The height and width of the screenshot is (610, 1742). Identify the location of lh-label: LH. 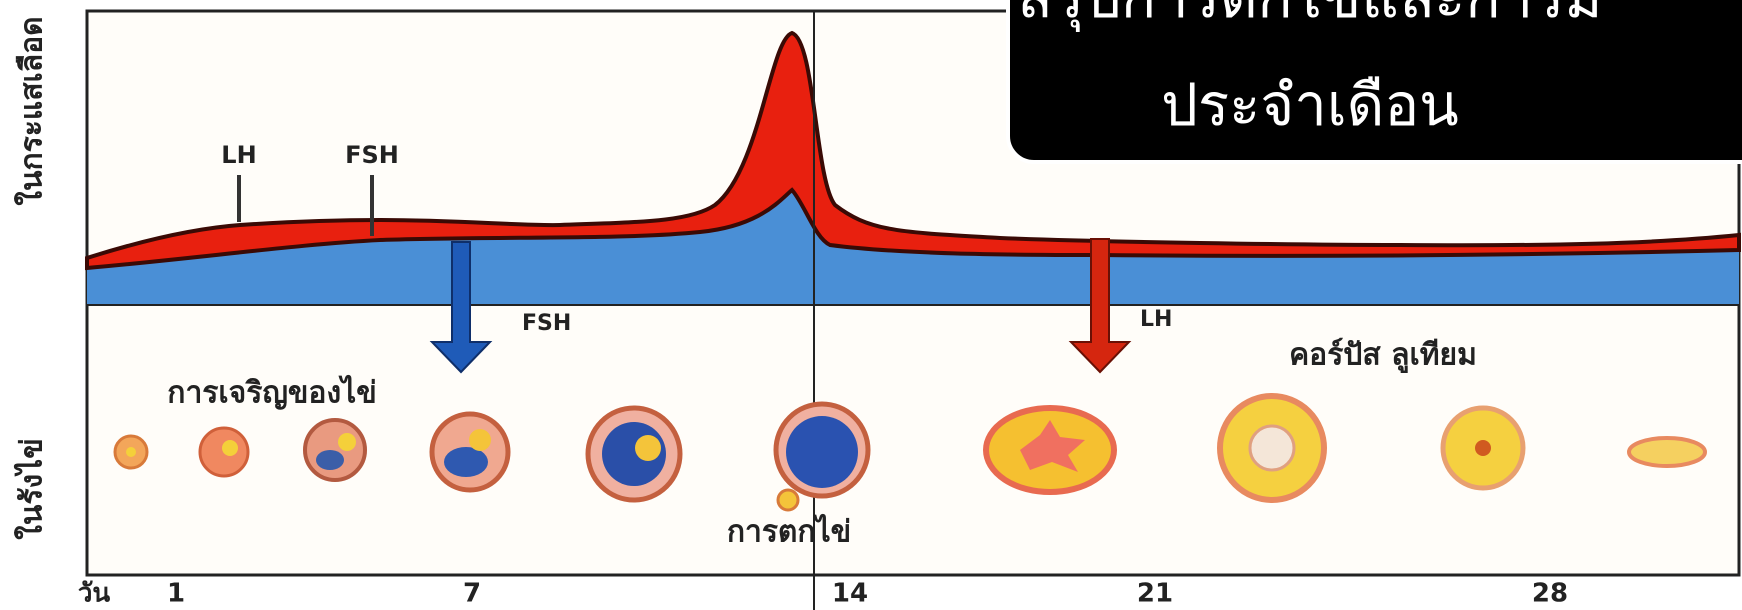
(238, 155).